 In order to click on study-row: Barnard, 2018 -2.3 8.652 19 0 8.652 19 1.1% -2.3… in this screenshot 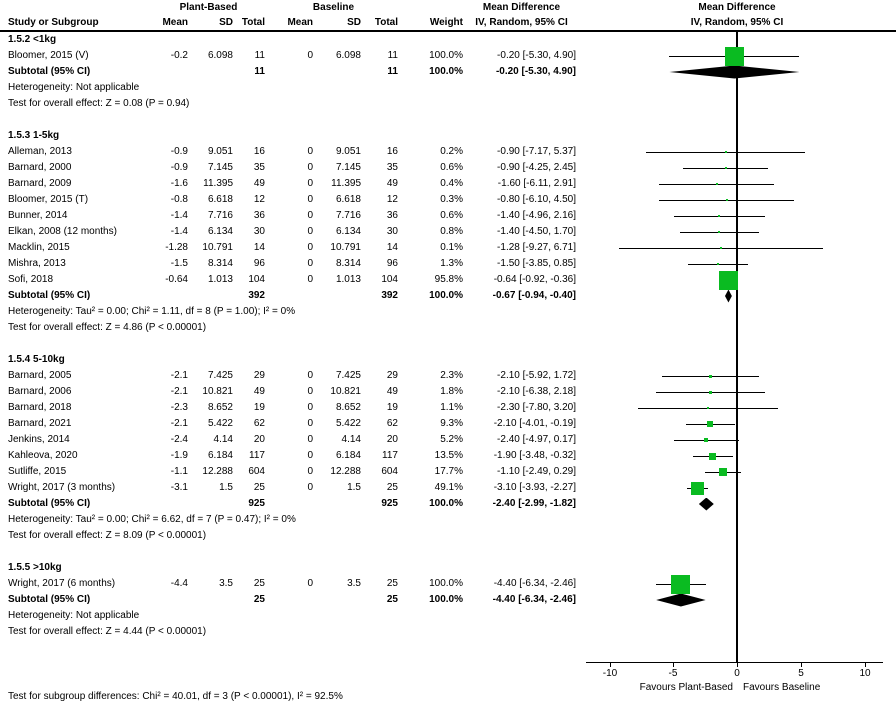, I will do `click(448, 408)`.